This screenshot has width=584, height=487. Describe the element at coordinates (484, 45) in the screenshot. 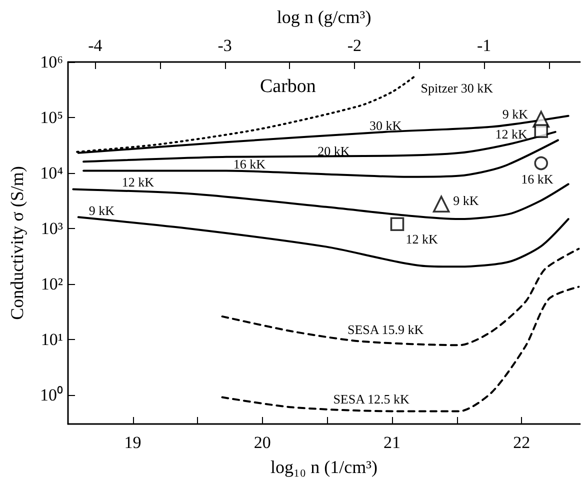

I see `x2-tick-label: -1` at that location.